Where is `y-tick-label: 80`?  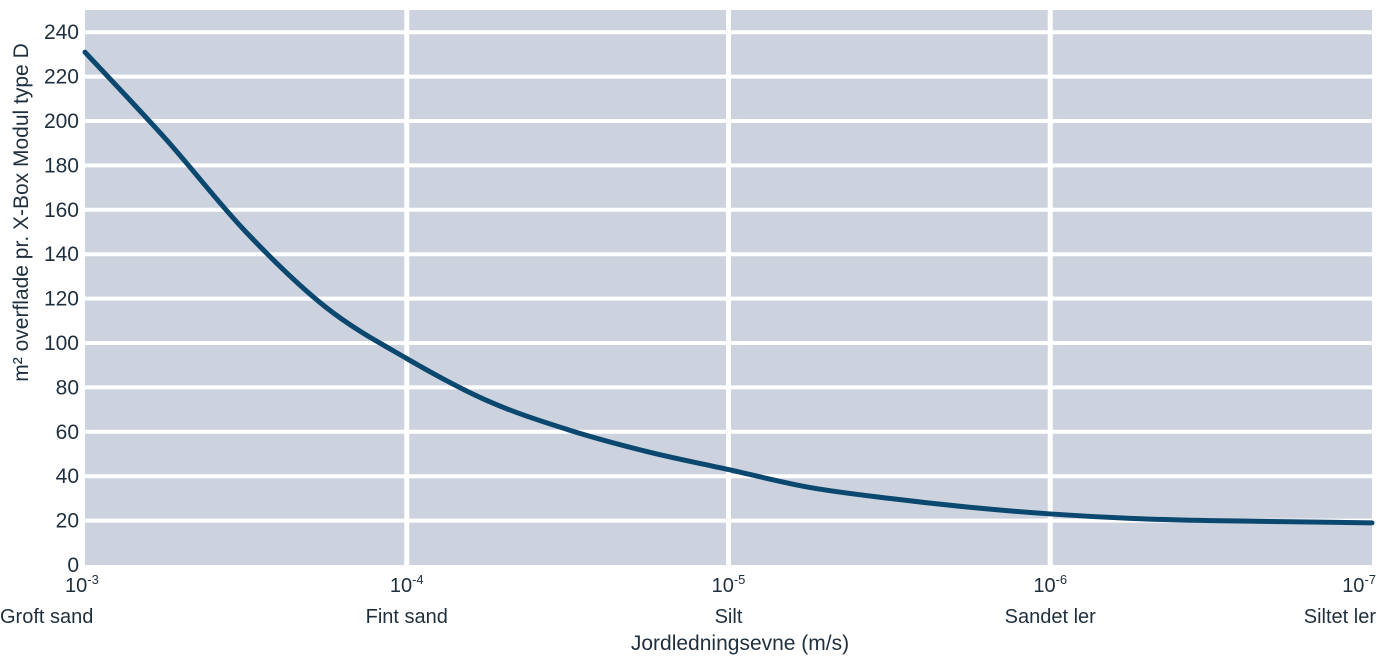 y-tick-label: 80 is located at coordinates (67, 387).